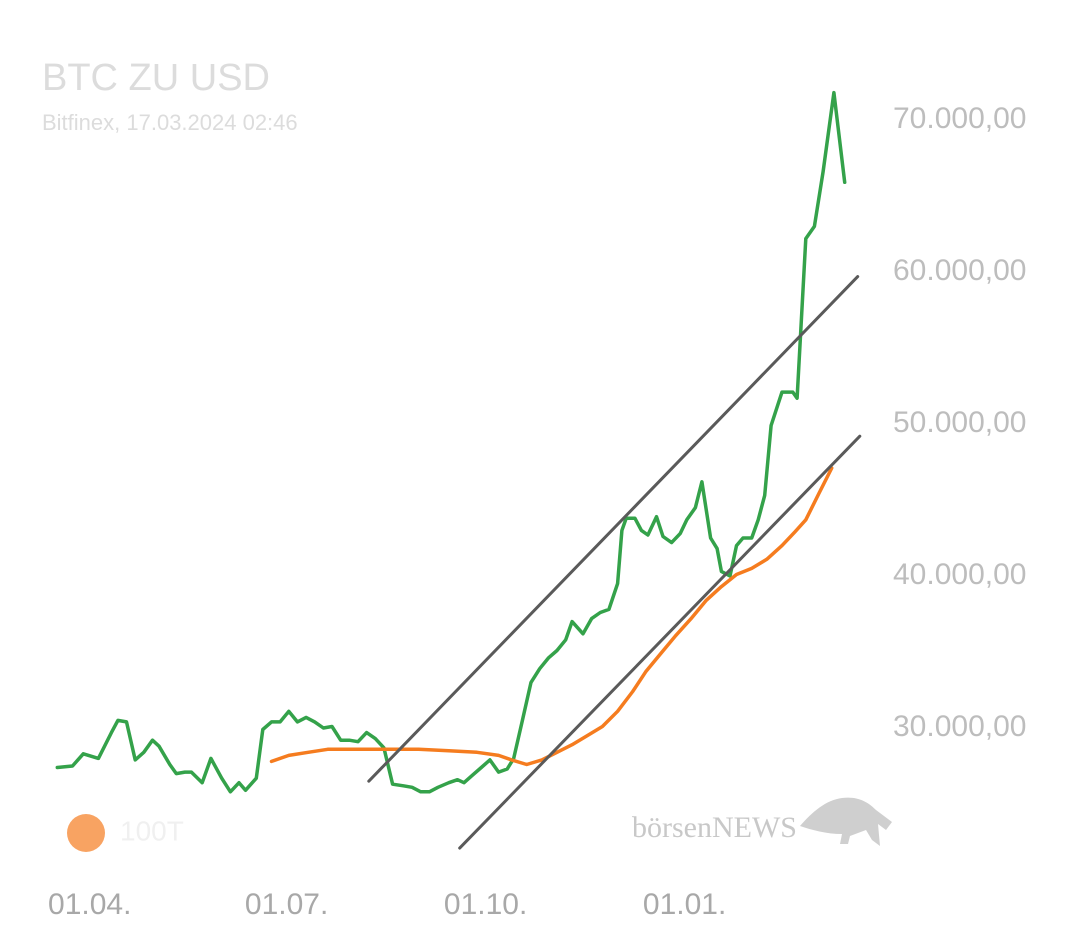  What do you see at coordinates (959, 726) in the screenshot?
I see `y-tick-label: 30.000,00` at bounding box center [959, 726].